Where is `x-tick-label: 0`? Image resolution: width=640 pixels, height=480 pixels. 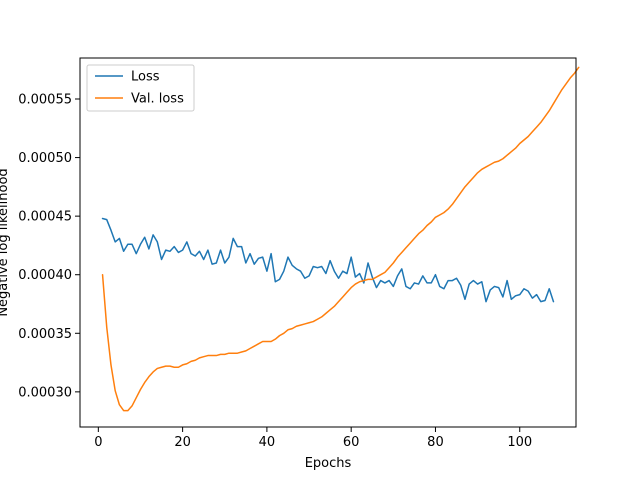 x-tick-label: 0 is located at coordinates (98, 442).